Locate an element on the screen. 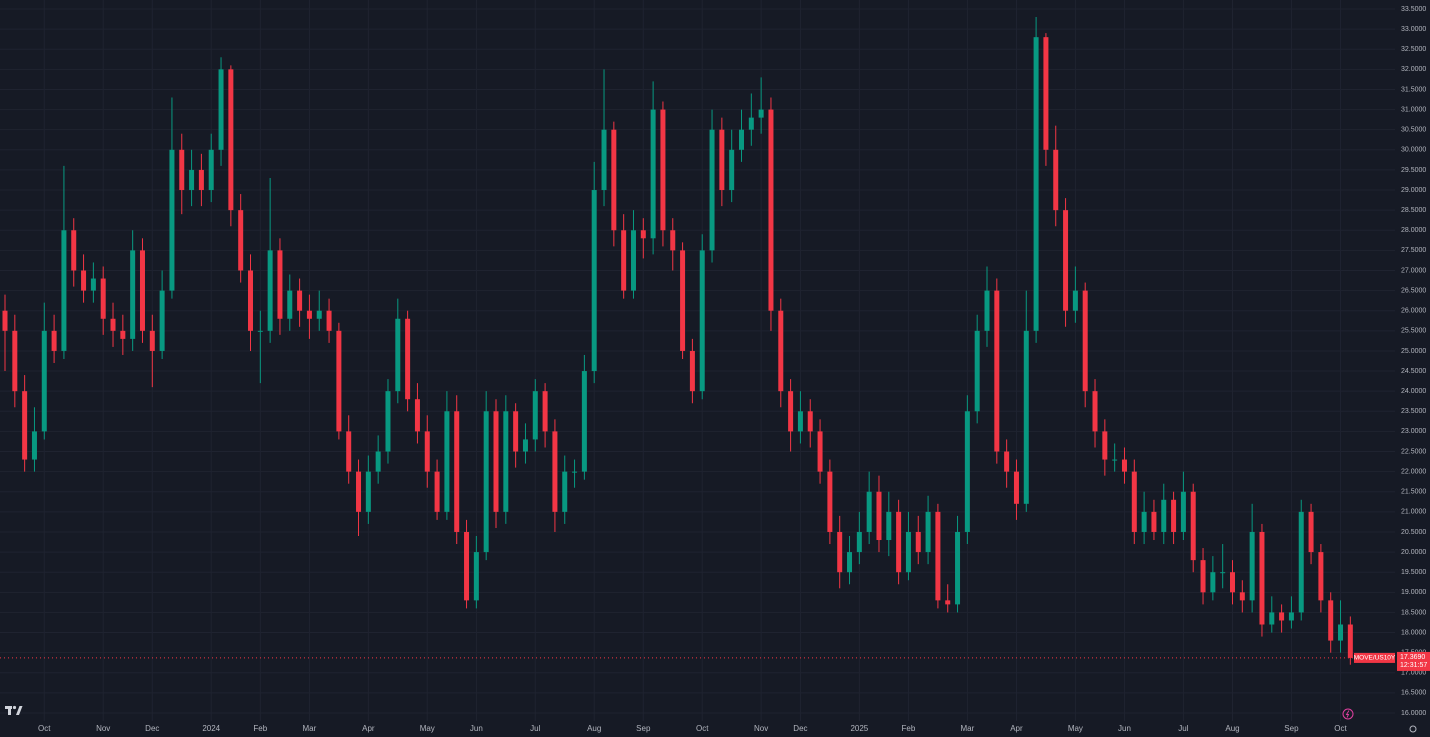 The width and height of the screenshot is (1430, 737). x-tick-label: Feb is located at coordinates (260, 728).